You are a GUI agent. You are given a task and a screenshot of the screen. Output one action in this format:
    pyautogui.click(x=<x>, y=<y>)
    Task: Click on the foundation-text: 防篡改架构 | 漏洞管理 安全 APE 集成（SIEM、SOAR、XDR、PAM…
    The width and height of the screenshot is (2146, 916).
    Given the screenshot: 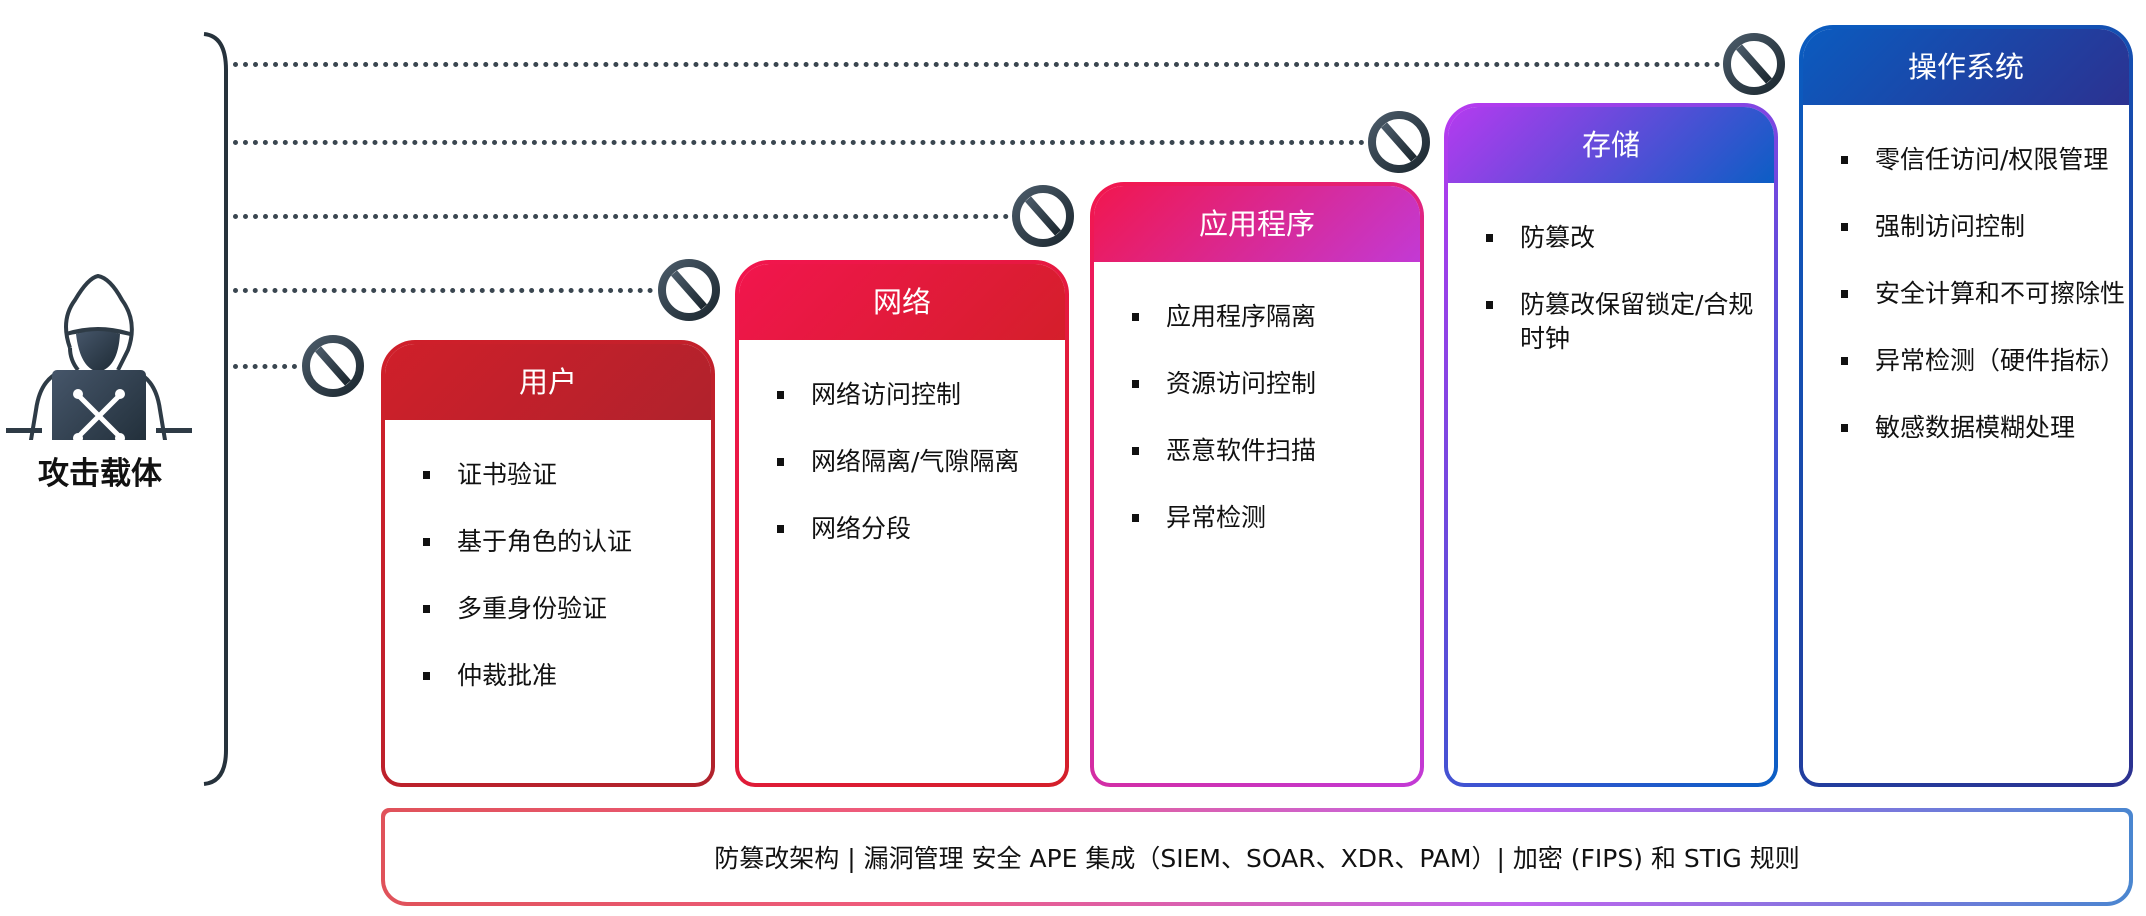 What is the action you would take?
    pyautogui.click(x=1257, y=858)
    